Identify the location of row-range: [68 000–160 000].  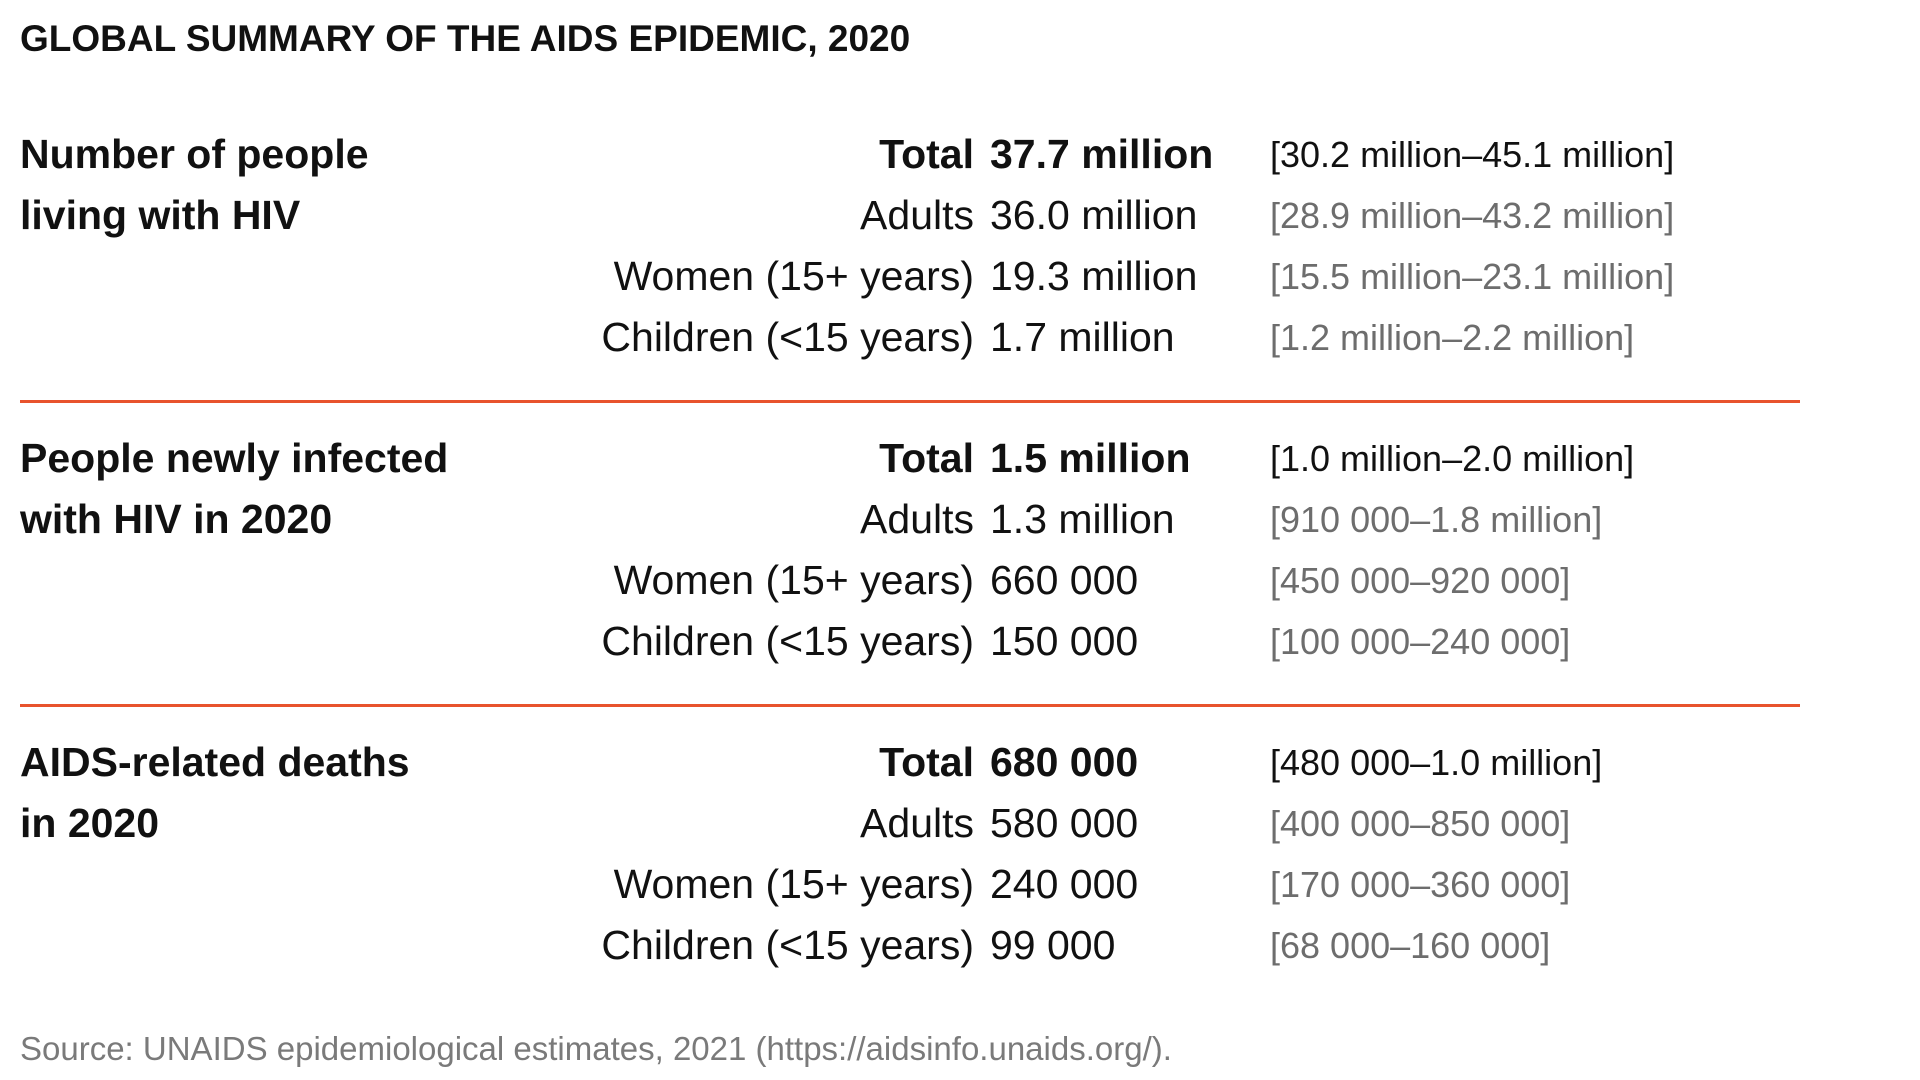
(1410, 945).